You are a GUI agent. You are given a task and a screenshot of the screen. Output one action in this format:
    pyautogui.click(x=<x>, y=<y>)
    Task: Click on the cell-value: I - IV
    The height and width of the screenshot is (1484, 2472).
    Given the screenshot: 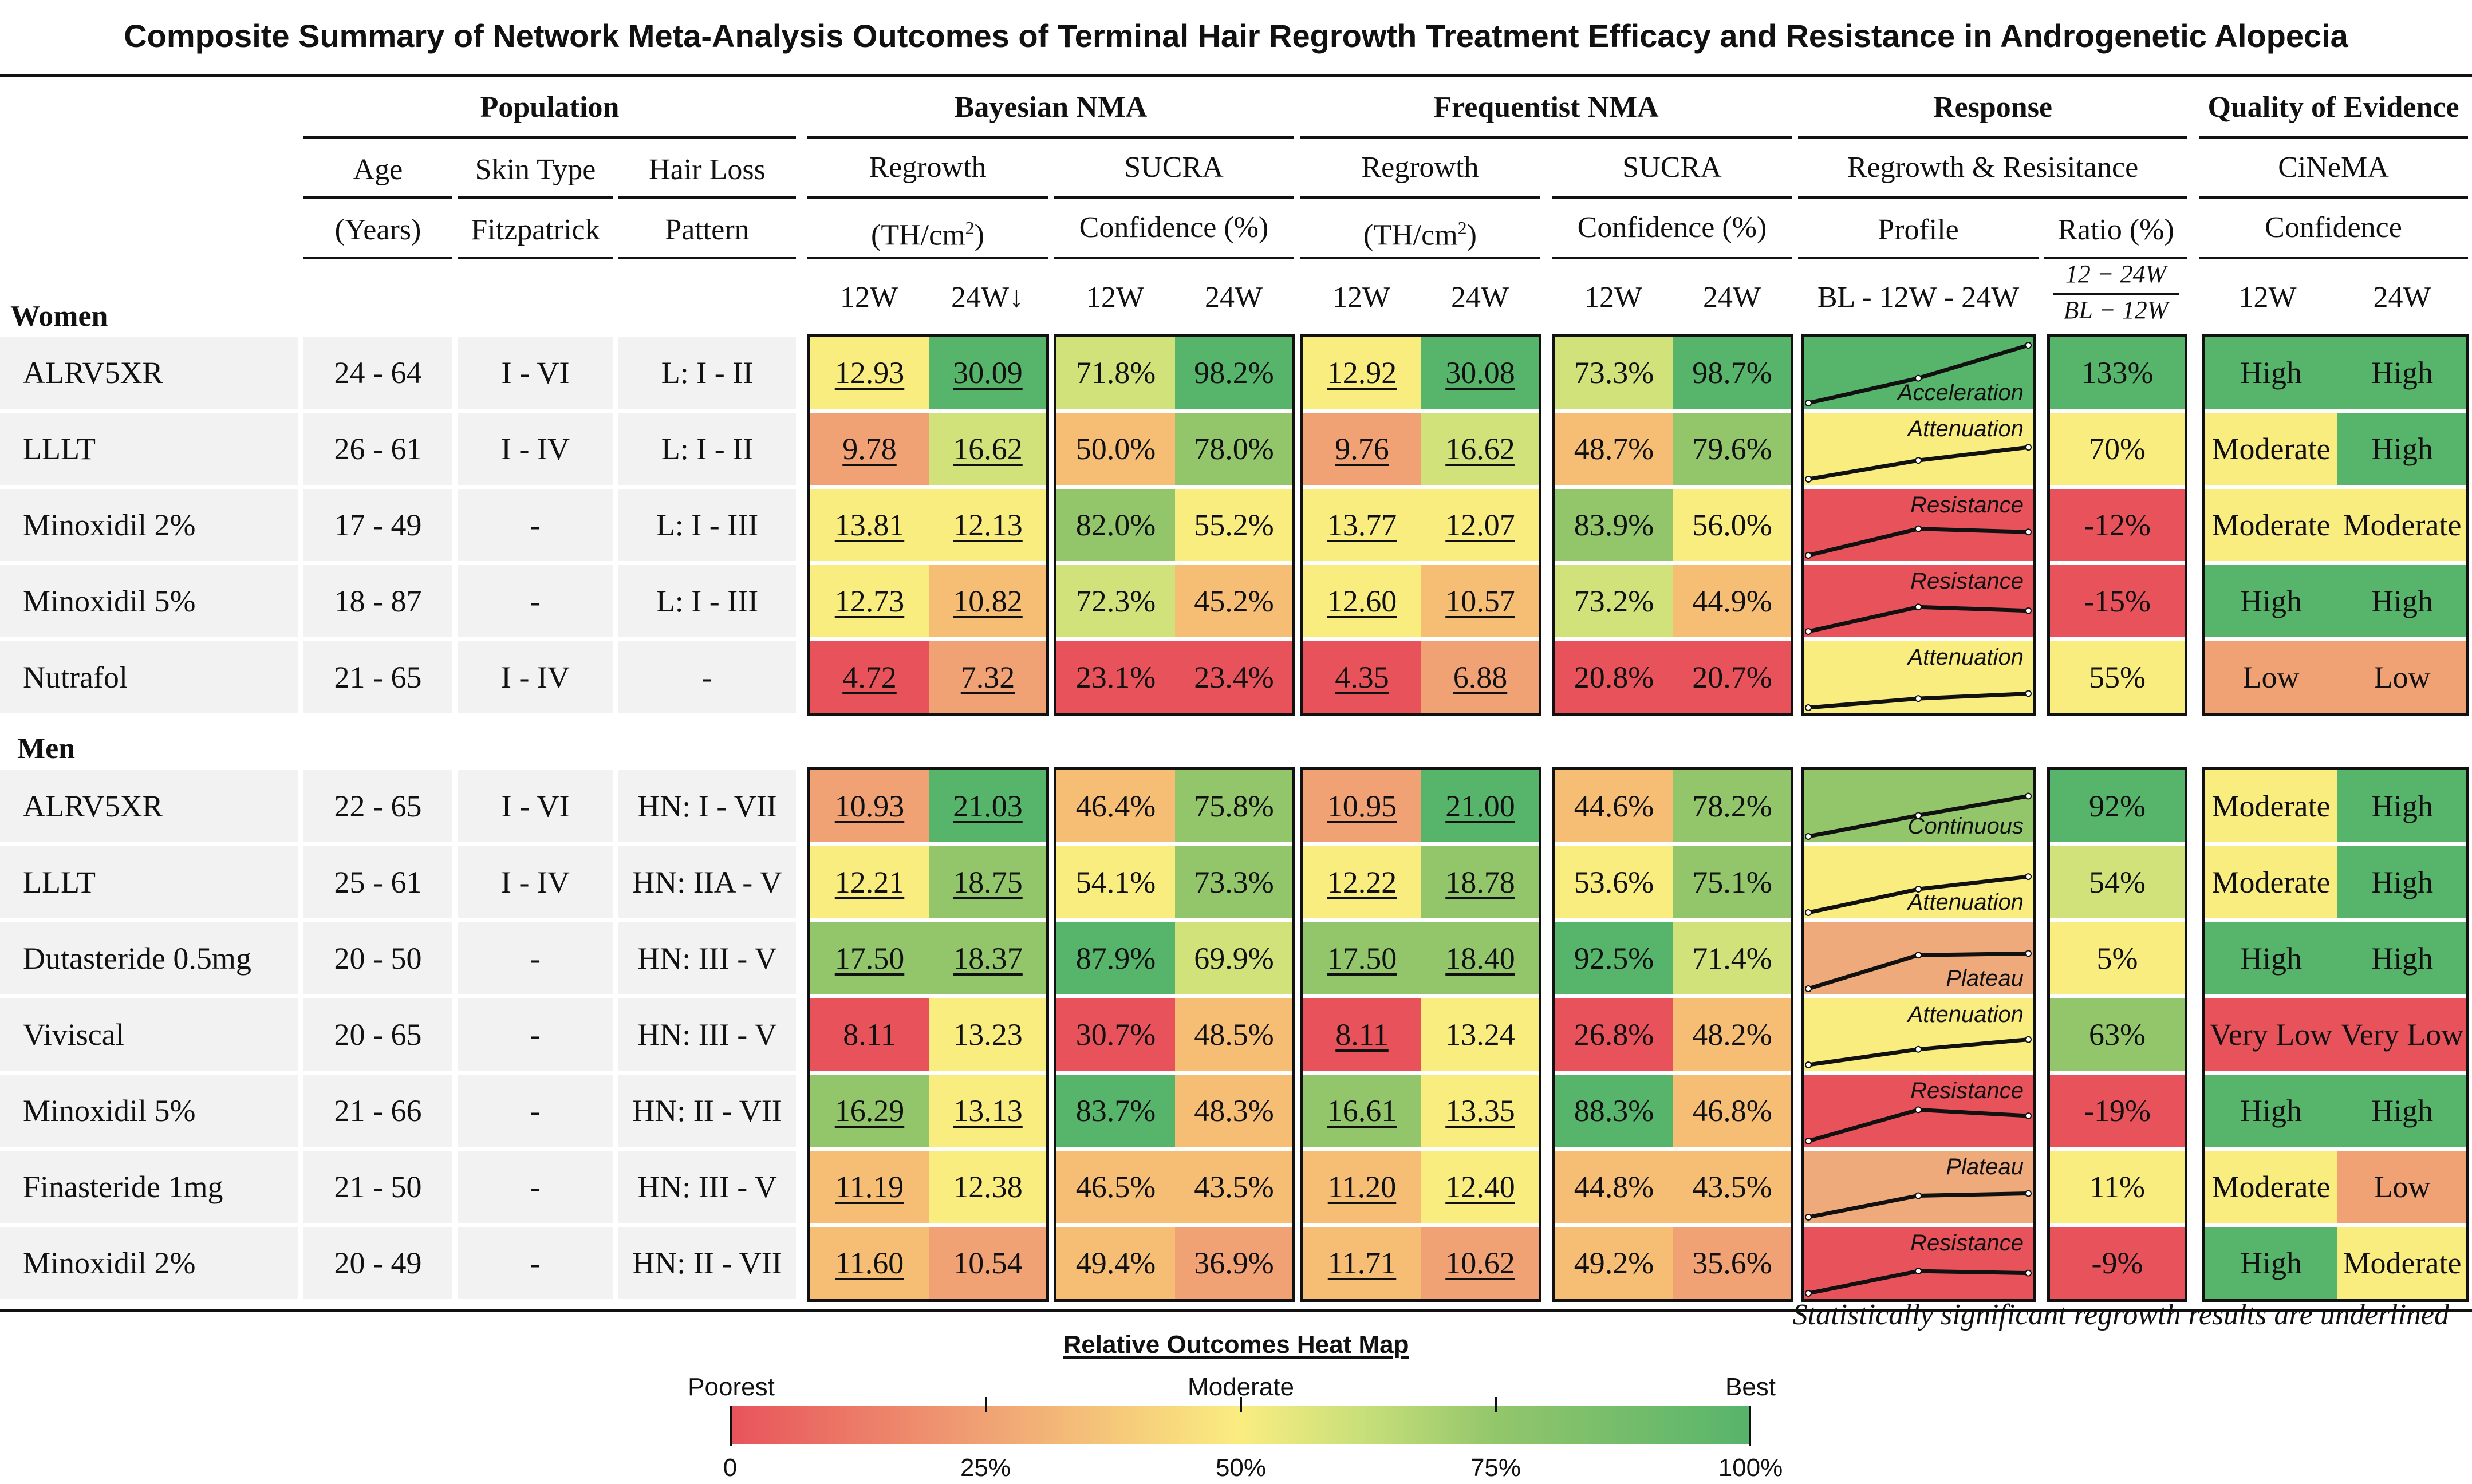 What is the action you would take?
    pyautogui.click(x=535, y=882)
    